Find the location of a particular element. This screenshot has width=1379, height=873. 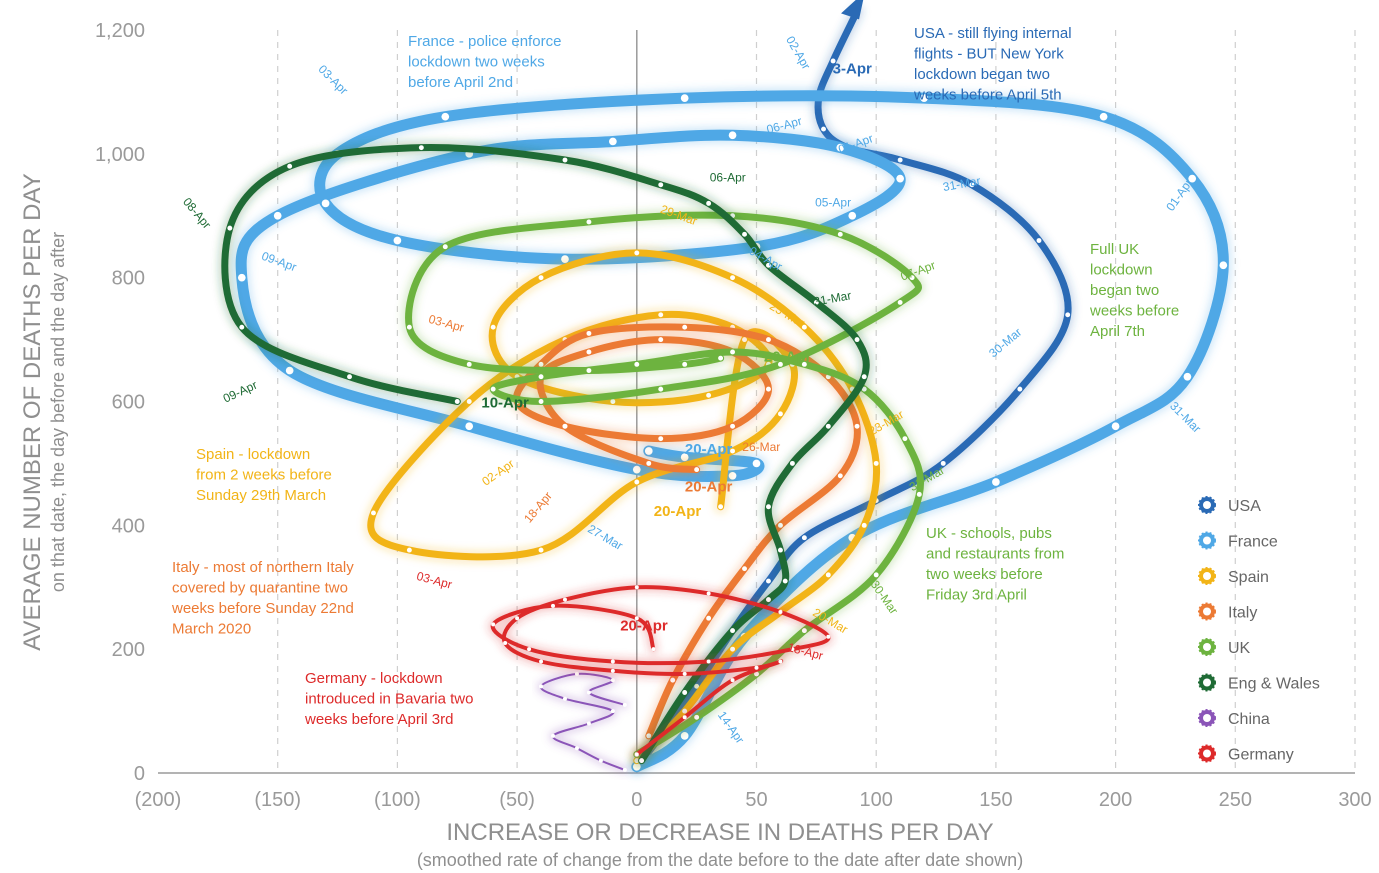

legend-item: USA is located at coordinates (1229, 505).